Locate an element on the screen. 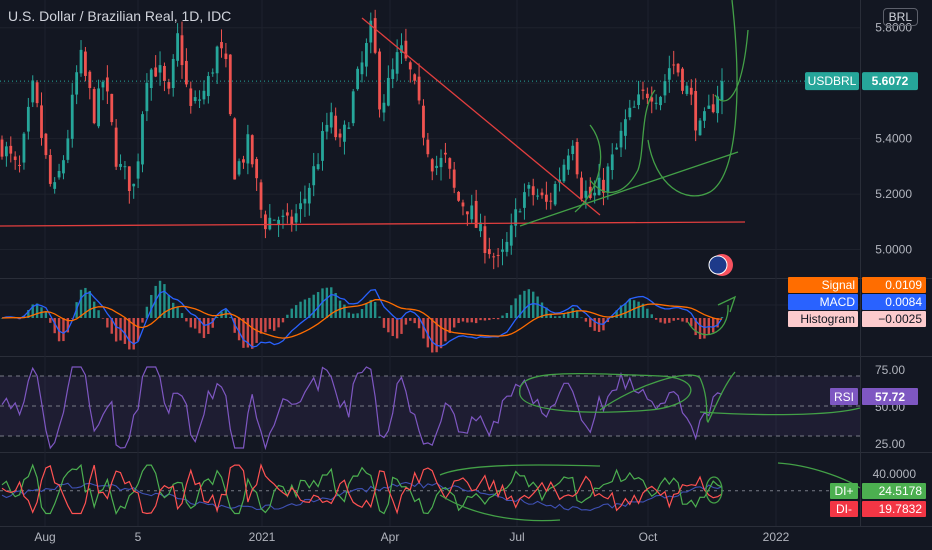 This screenshot has height=550, width=932. price-tick-label: 5.2000 is located at coordinates (893, 194).